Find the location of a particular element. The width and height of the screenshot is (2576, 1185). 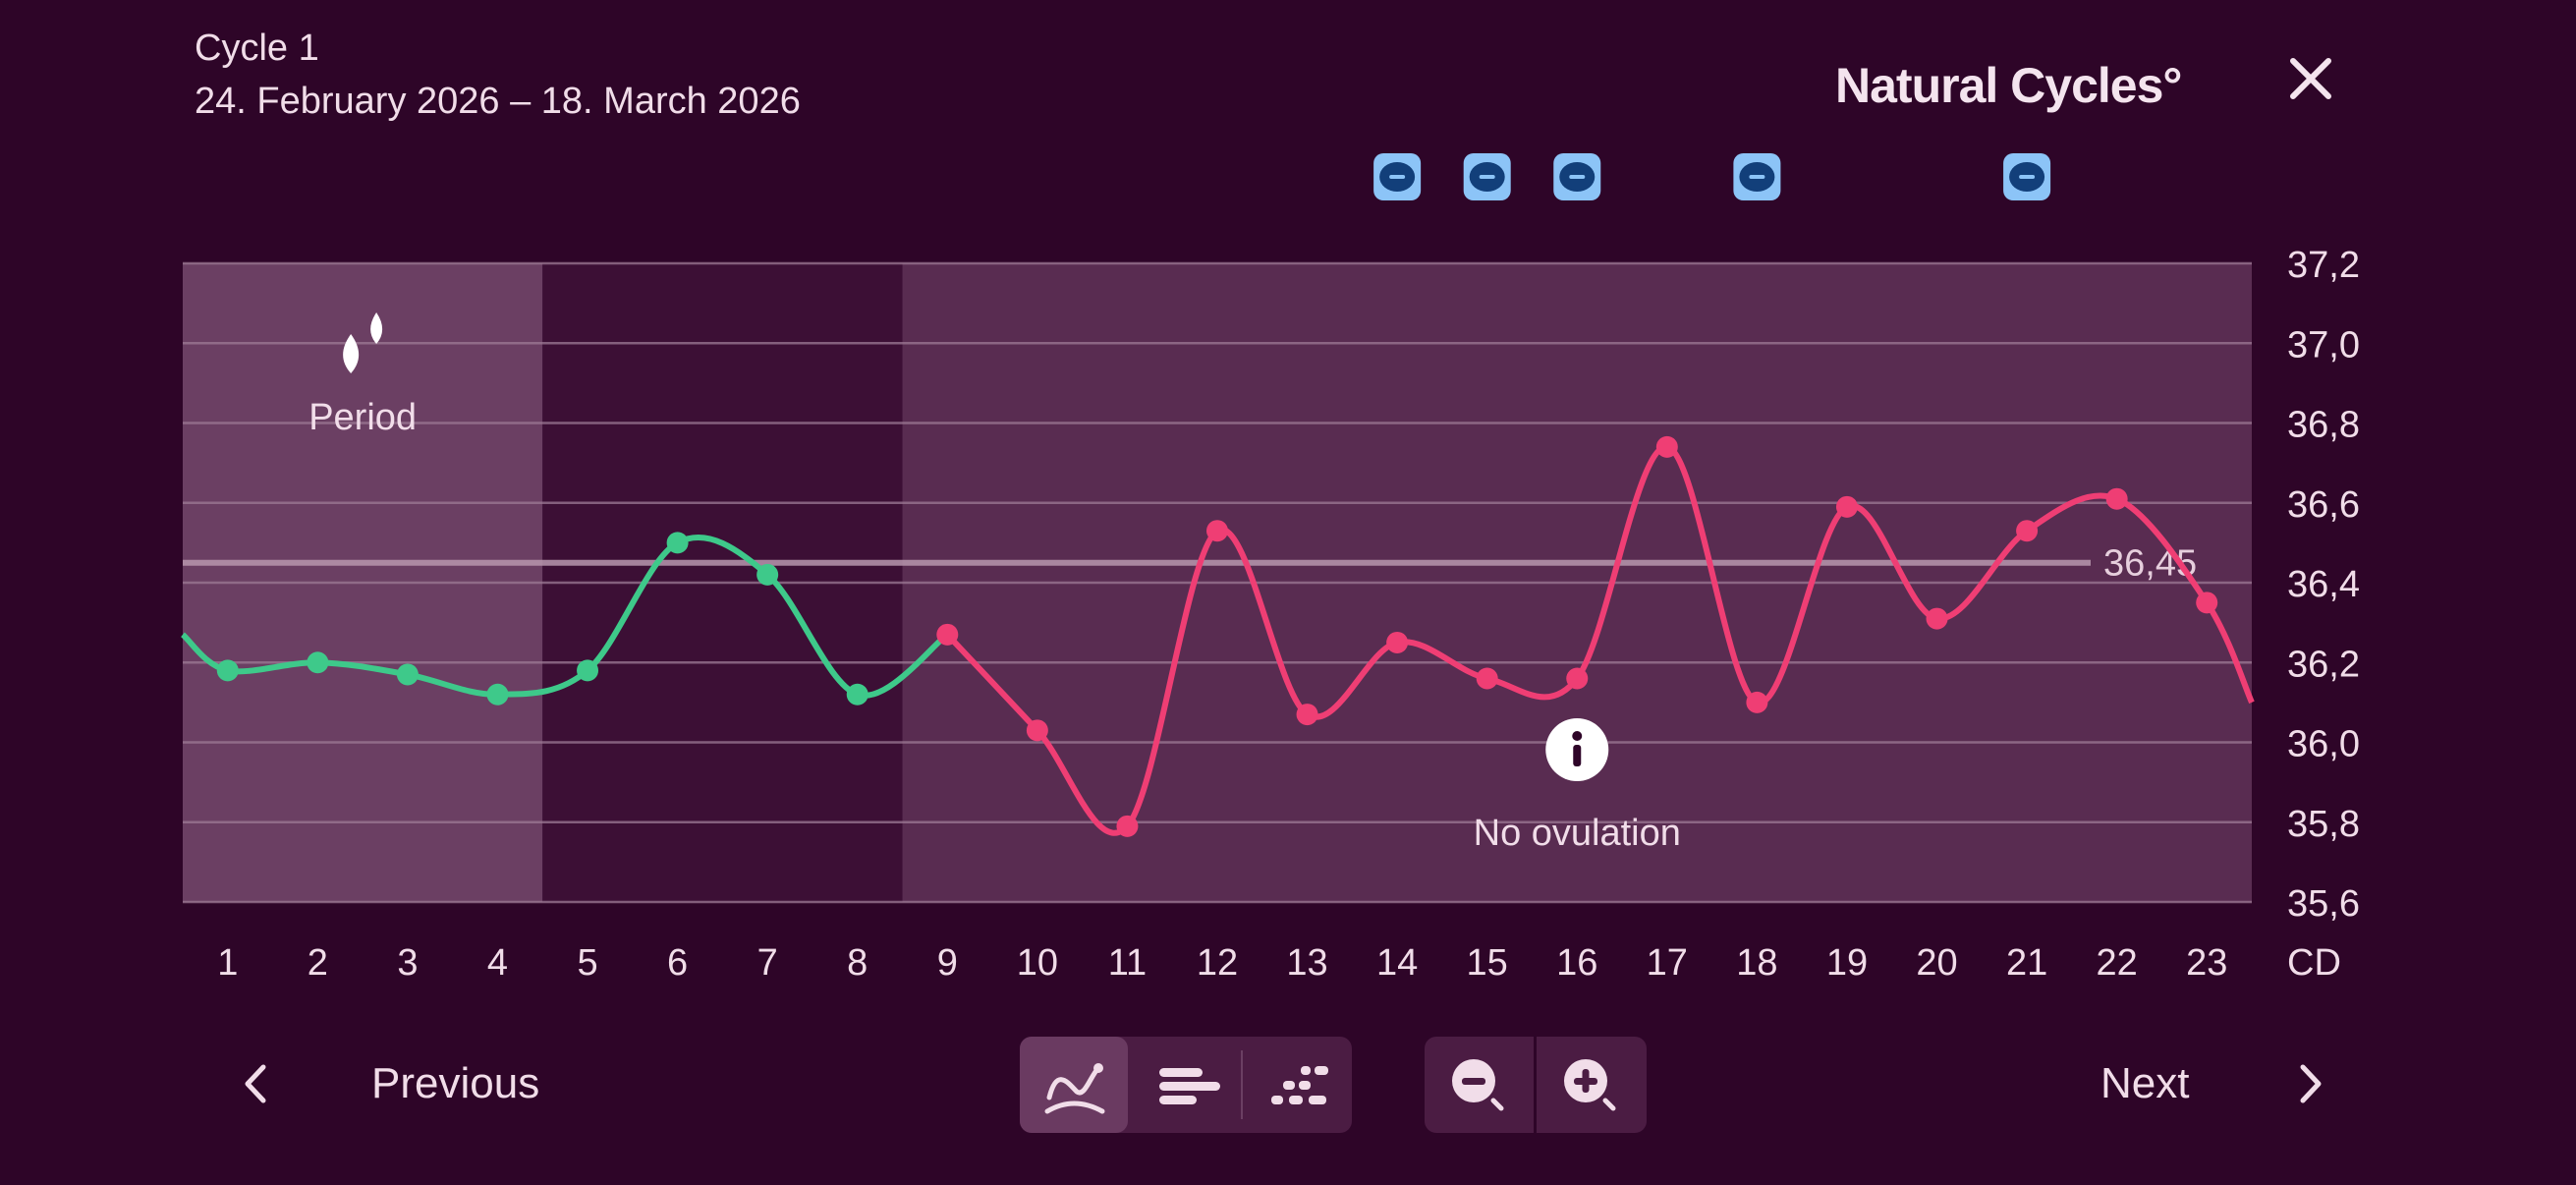

zoom-out-button is located at coordinates (1480, 1085).